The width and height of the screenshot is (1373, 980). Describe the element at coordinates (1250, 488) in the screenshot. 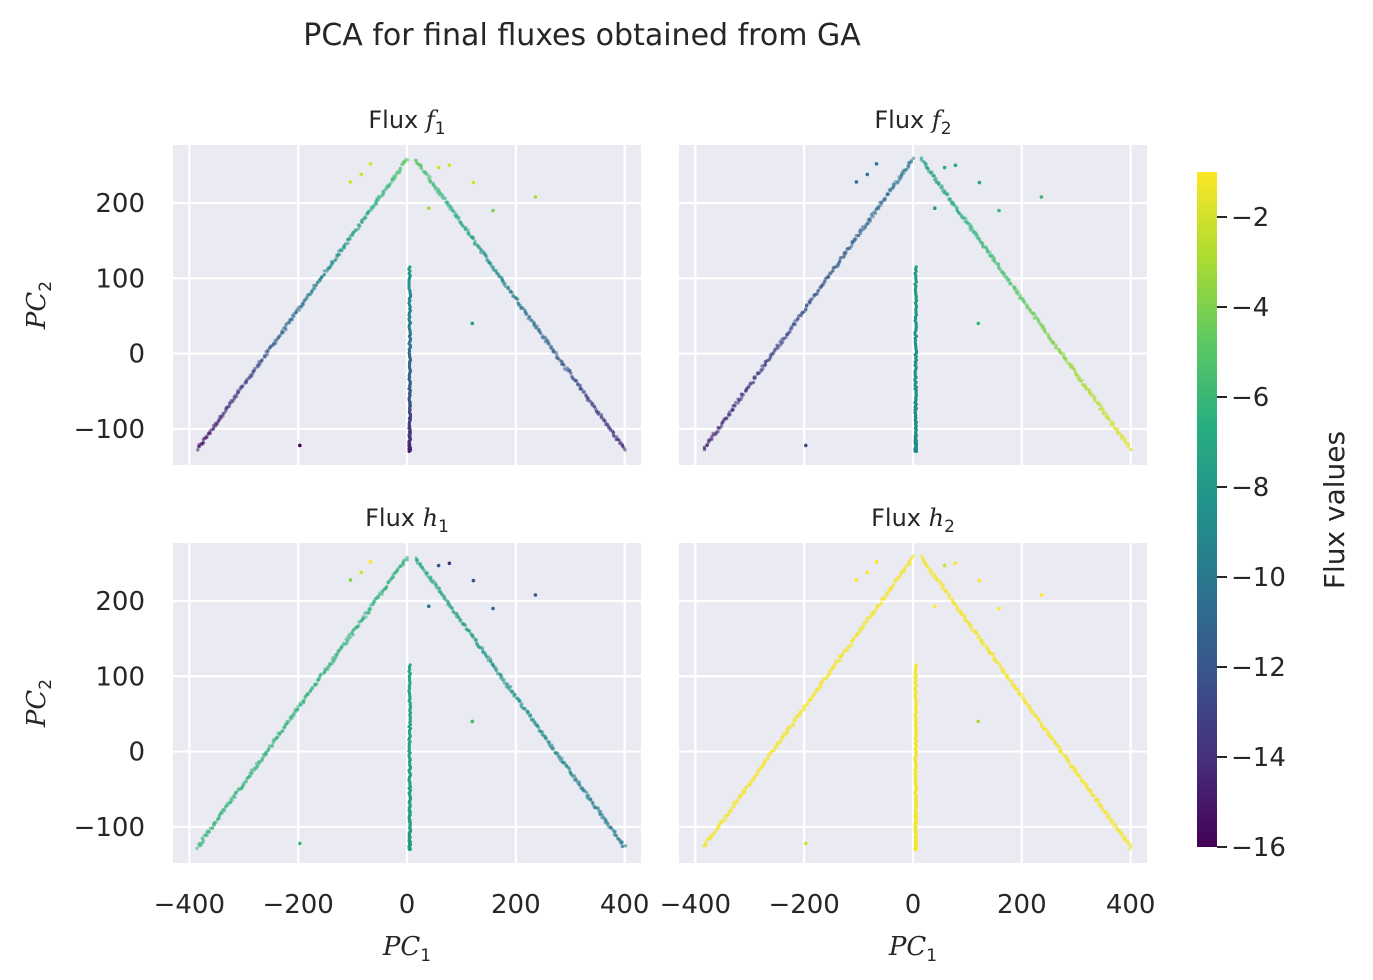

I see `colorbar-tick-label: −8` at that location.